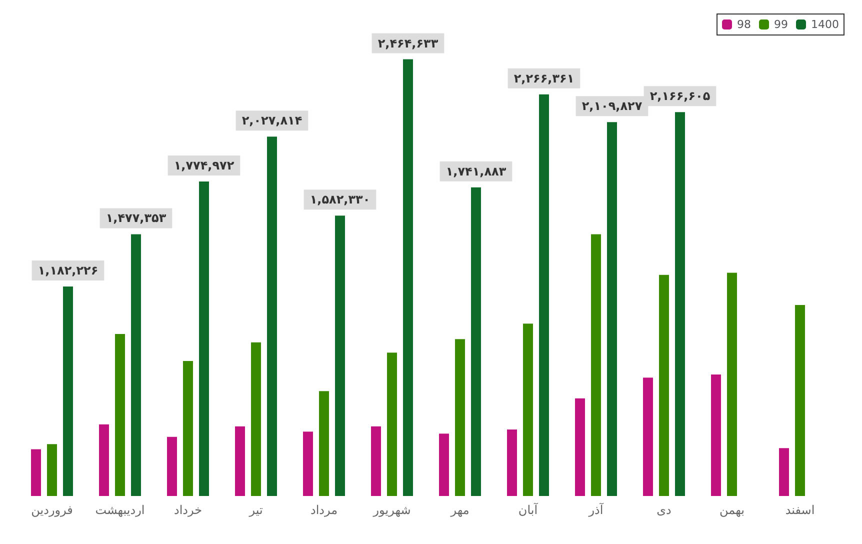  What do you see at coordinates (825, 24) in the screenshot?
I see `legend-label: 1400` at bounding box center [825, 24].